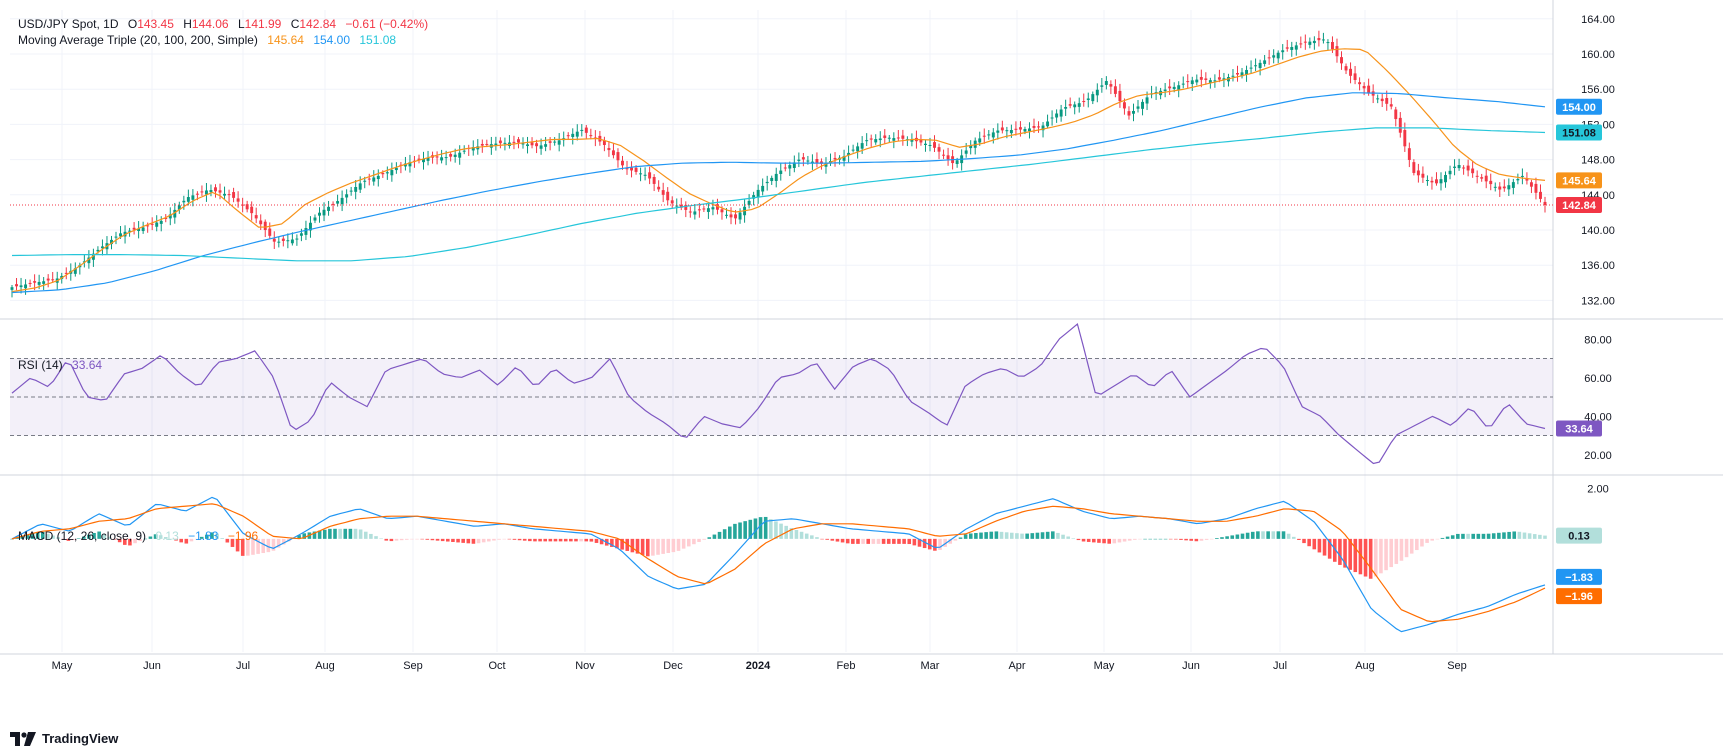  What do you see at coordinates (64, 738) in the screenshot?
I see `tradingview-branding: TradingView` at bounding box center [64, 738].